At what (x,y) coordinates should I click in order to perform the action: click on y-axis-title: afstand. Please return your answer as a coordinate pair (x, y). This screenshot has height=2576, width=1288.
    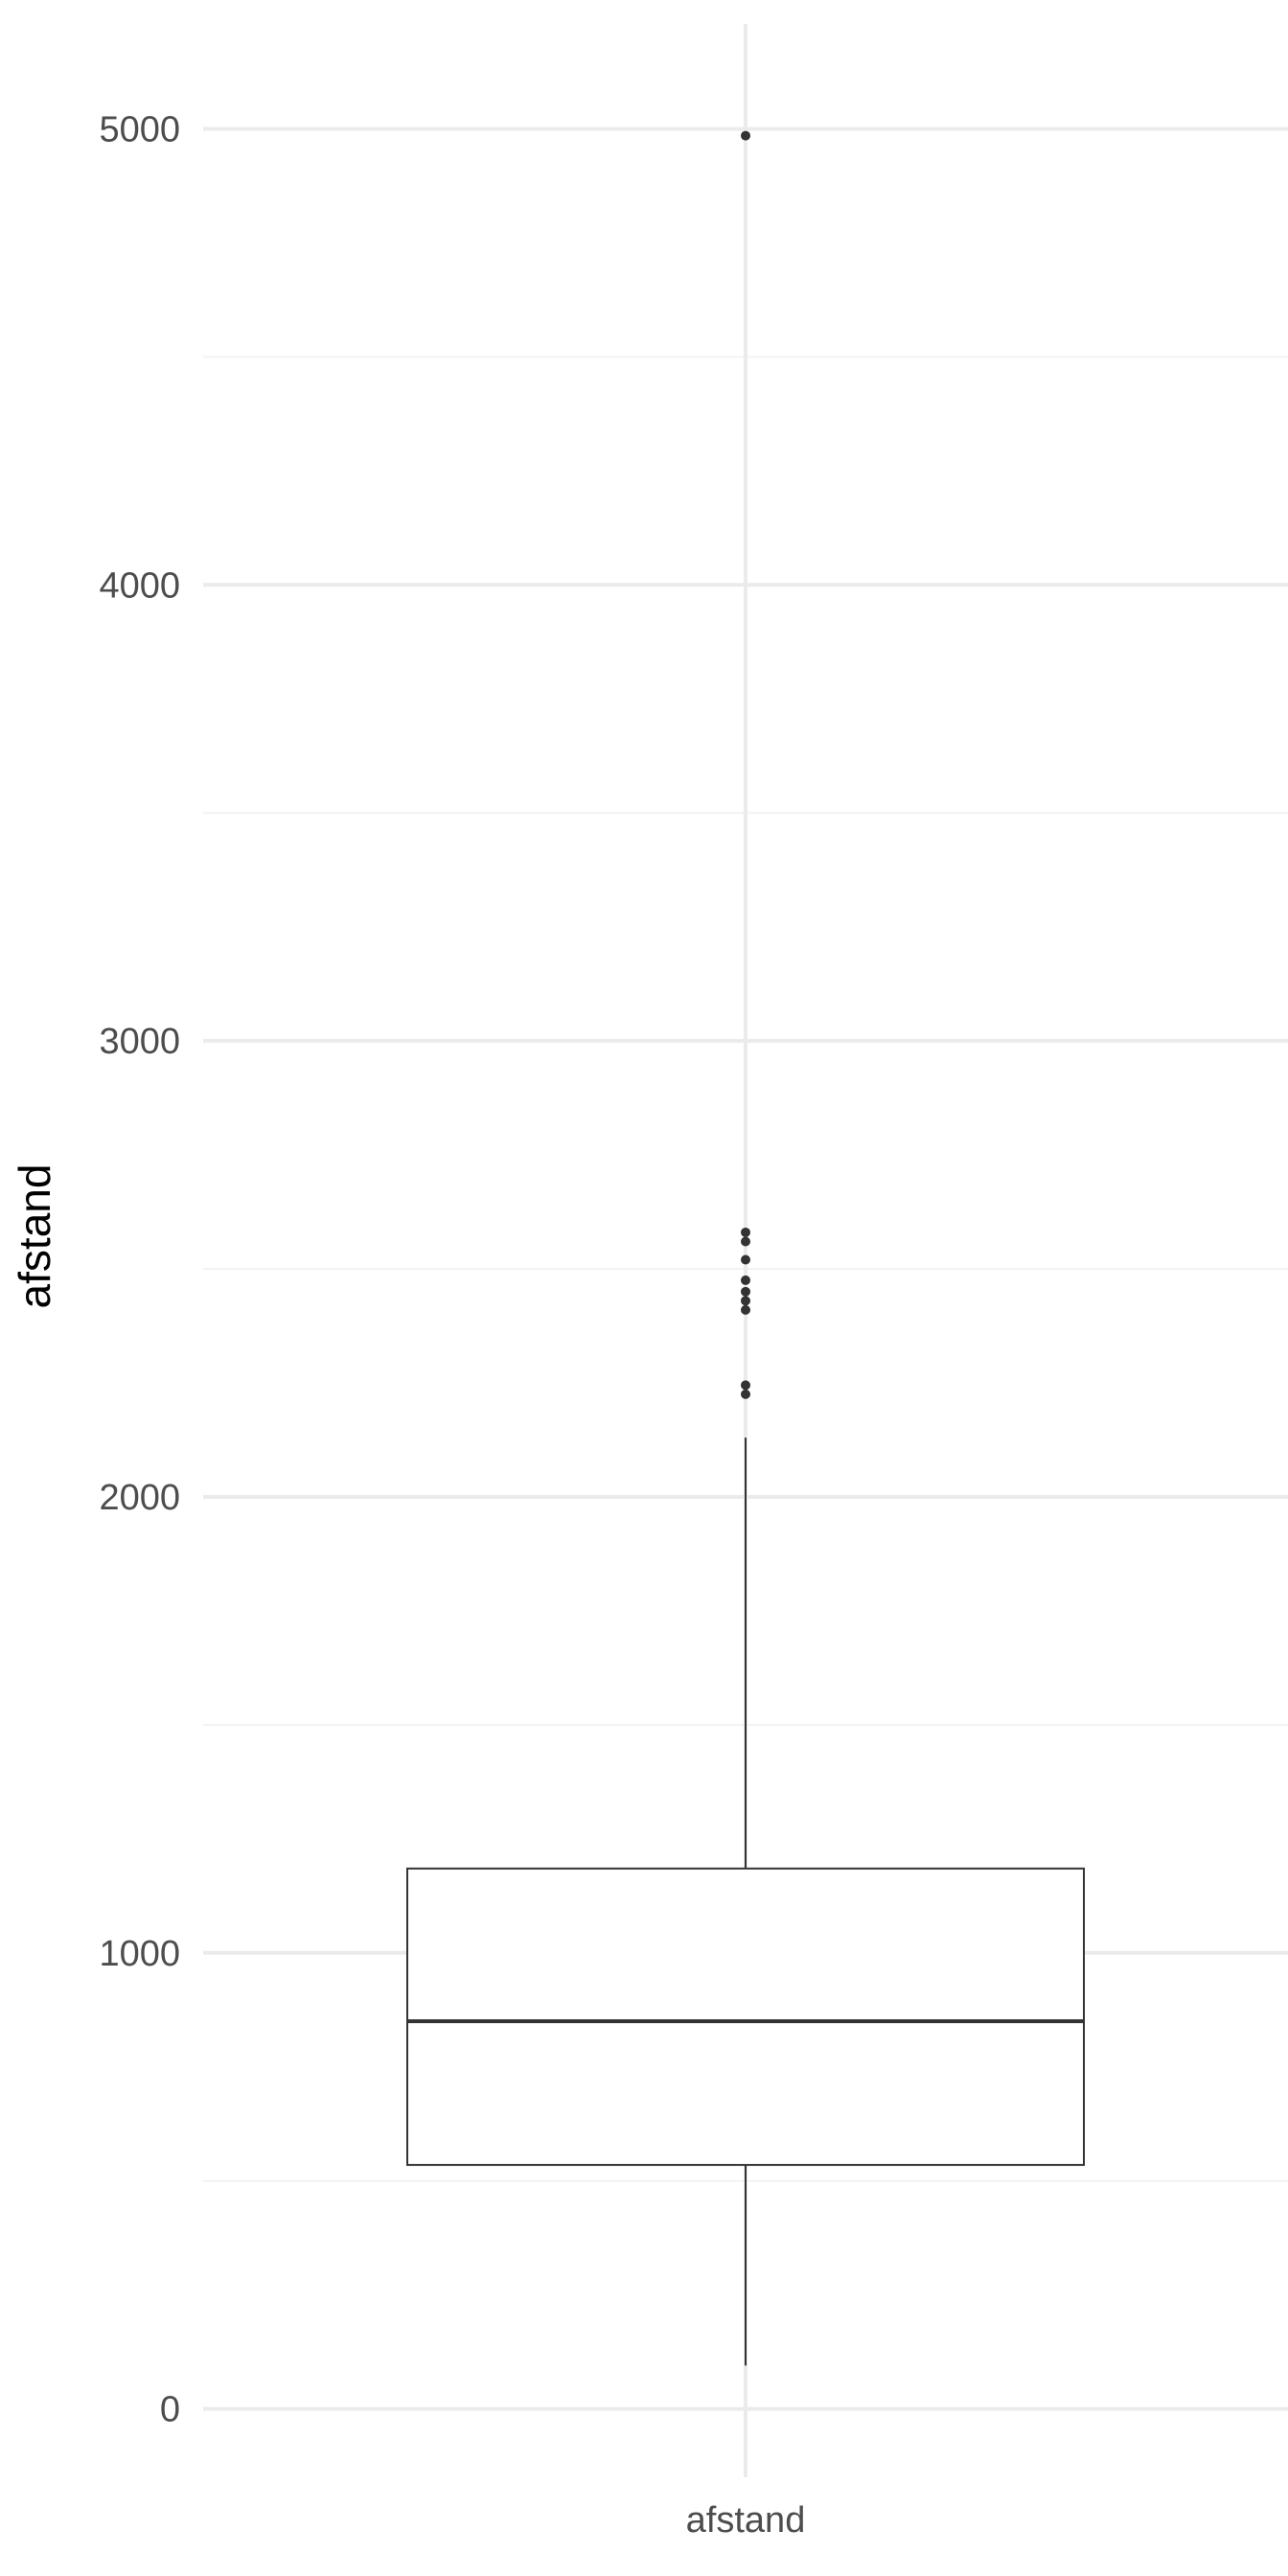
    Looking at the image, I should click on (34, 1236).